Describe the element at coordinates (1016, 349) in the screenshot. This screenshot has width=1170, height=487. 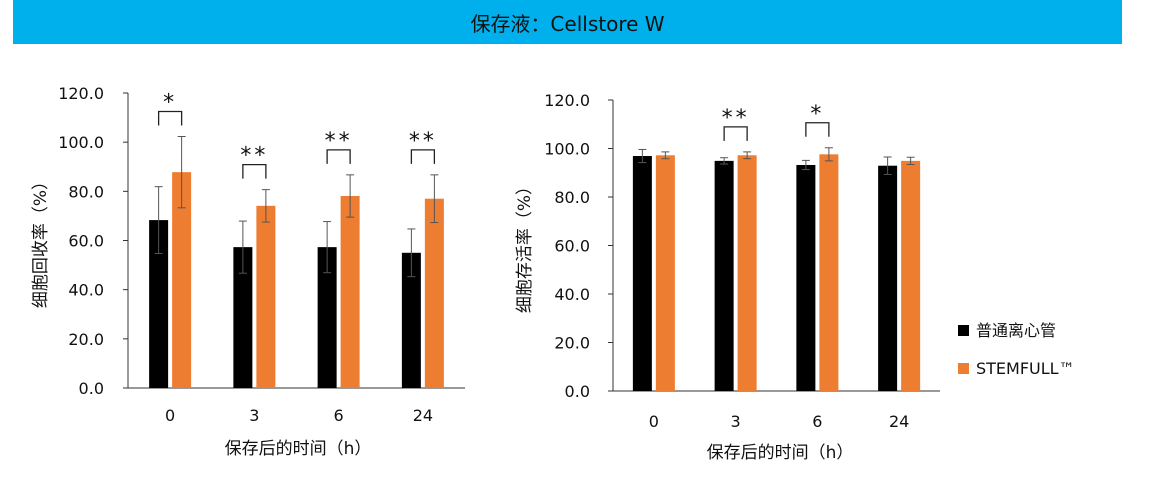
I see `legend: 普通离心管 STEMFULL™` at that location.